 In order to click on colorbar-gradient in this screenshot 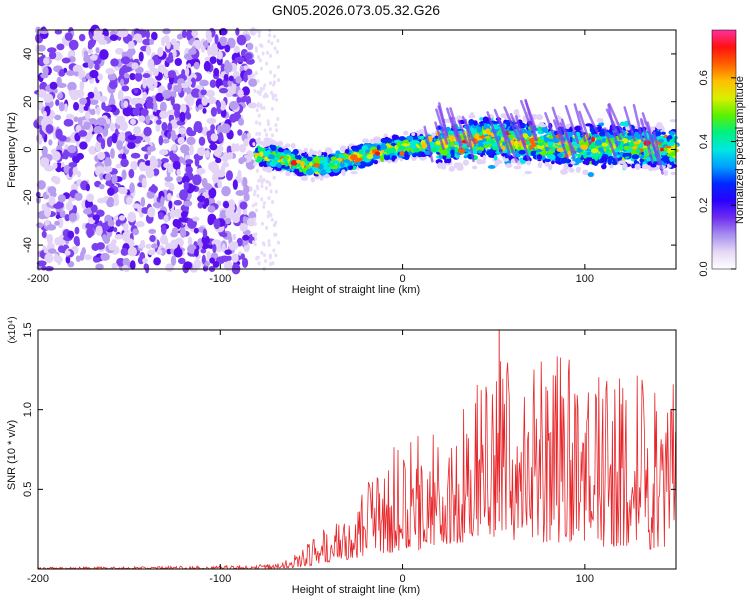, I will do `click(724, 149)`.